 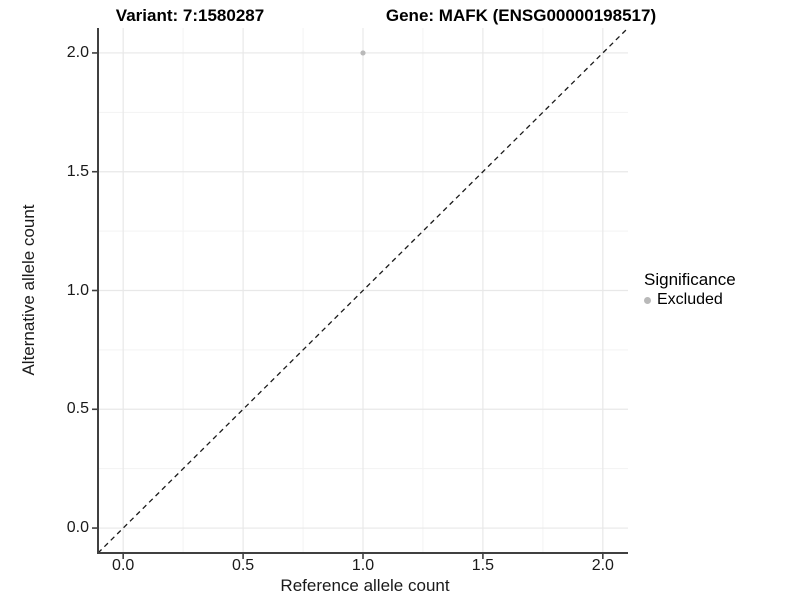 I want to click on x-tick-label: 2.0, so click(x=602, y=565).